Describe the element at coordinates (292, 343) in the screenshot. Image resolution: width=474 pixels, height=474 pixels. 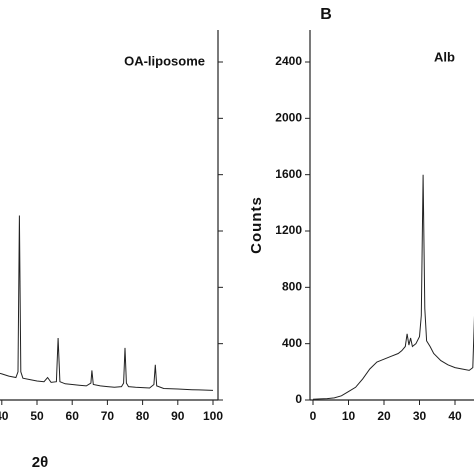
I see `y-tick-label: 400` at that location.